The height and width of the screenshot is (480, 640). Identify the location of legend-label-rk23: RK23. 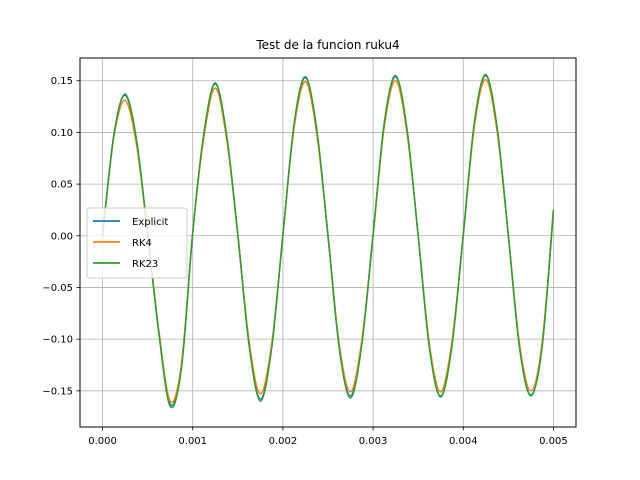
(145, 264).